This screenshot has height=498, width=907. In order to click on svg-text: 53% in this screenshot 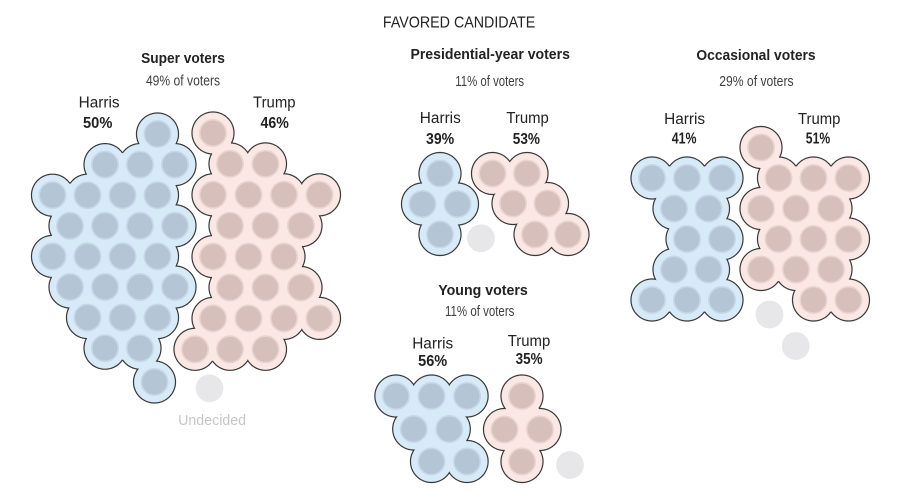, I will do `click(526, 139)`.